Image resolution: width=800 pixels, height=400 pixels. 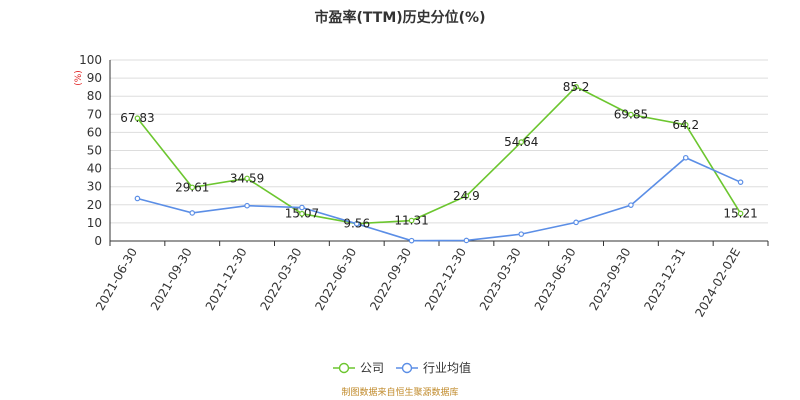 What do you see at coordinates (335, 279) in the screenshot?
I see `x-tick-label: 2022-06-30` at bounding box center [335, 279].